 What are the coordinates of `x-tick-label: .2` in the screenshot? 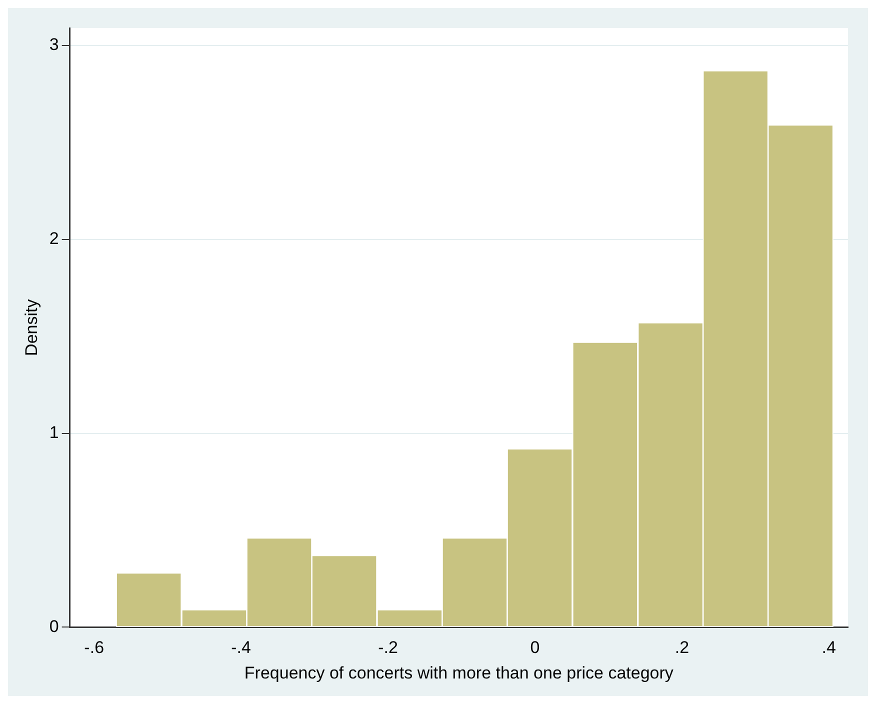 It's located at (682, 648).